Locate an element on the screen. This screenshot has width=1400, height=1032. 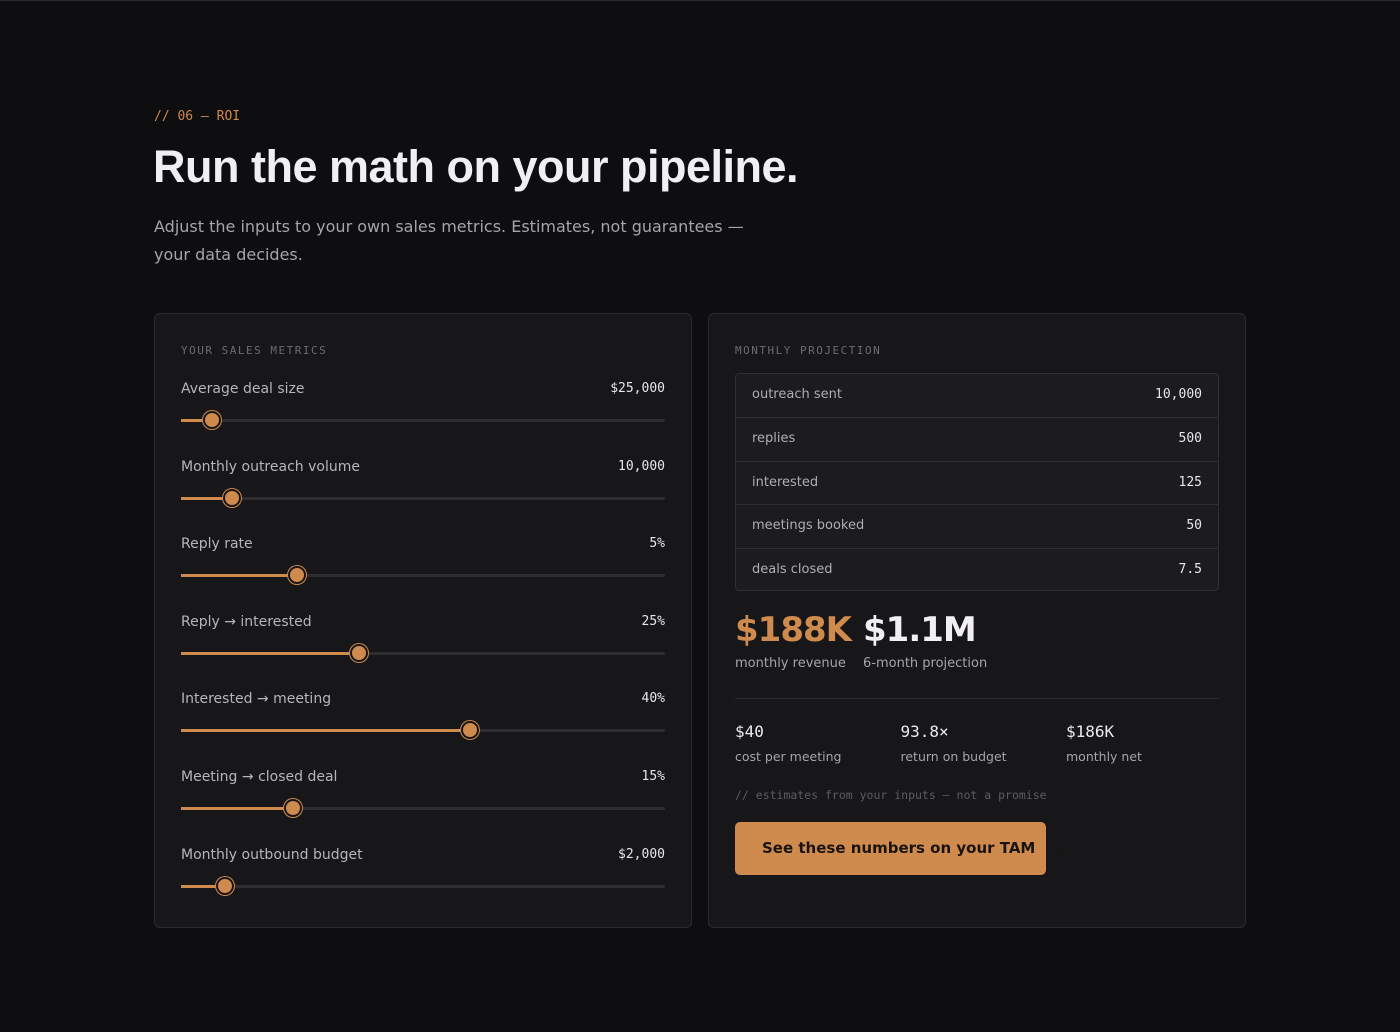
slider: Interested → meeting 40% is located at coordinates (423, 726).